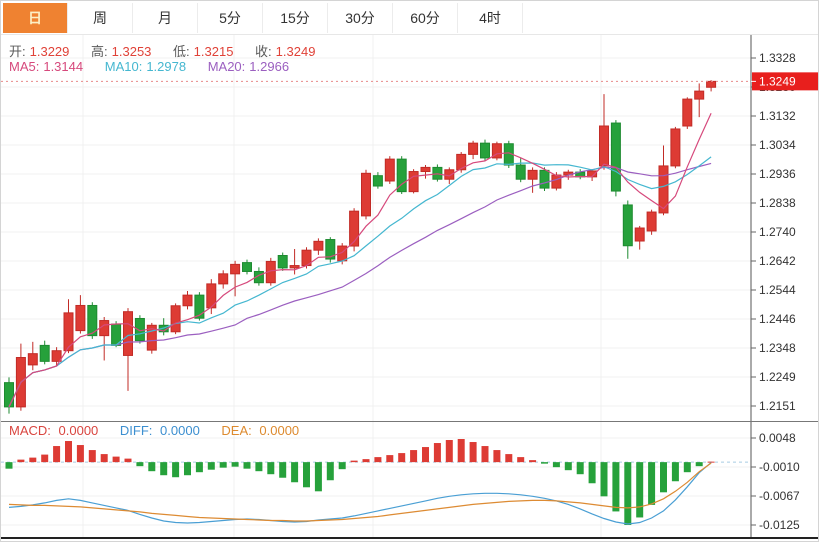  I want to click on axis-label: -0.0010, so click(779, 467).